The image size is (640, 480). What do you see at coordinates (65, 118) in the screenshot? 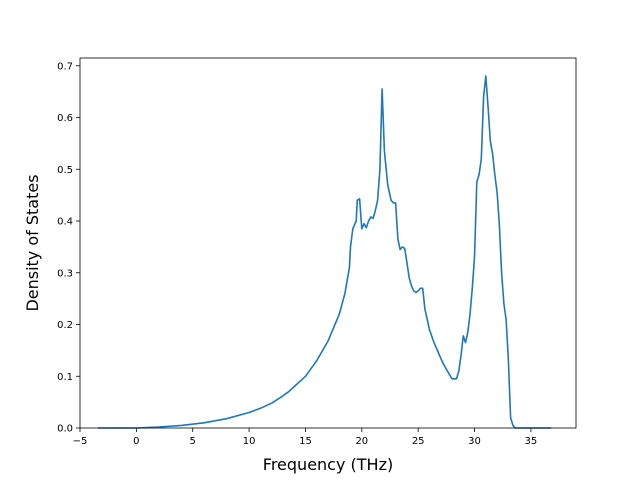
I see `y-tick-label: 0.6` at bounding box center [65, 118].